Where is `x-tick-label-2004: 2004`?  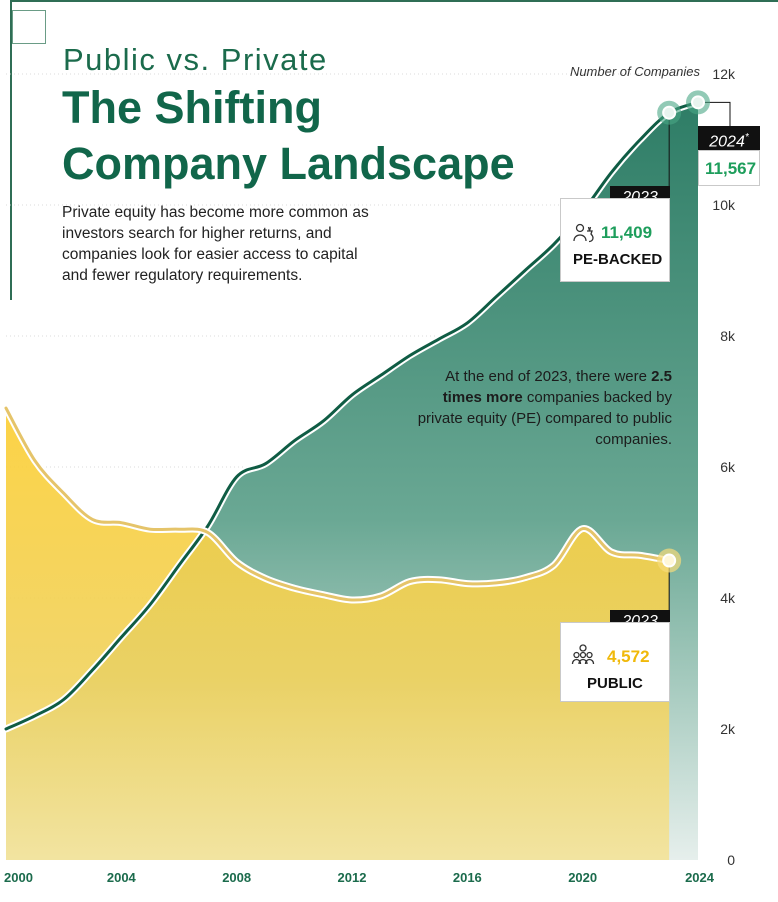 x-tick-label-2004: 2004 is located at coordinates (122, 877).